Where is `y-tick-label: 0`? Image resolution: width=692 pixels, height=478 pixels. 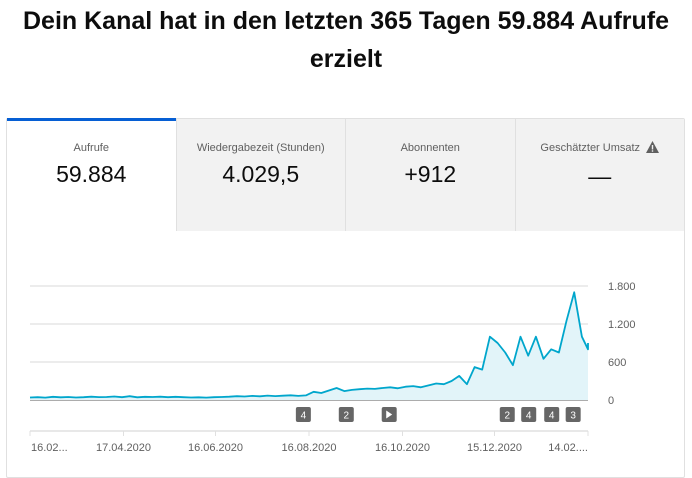 y-tick-label: 0 is located at coordinates (611, 401).